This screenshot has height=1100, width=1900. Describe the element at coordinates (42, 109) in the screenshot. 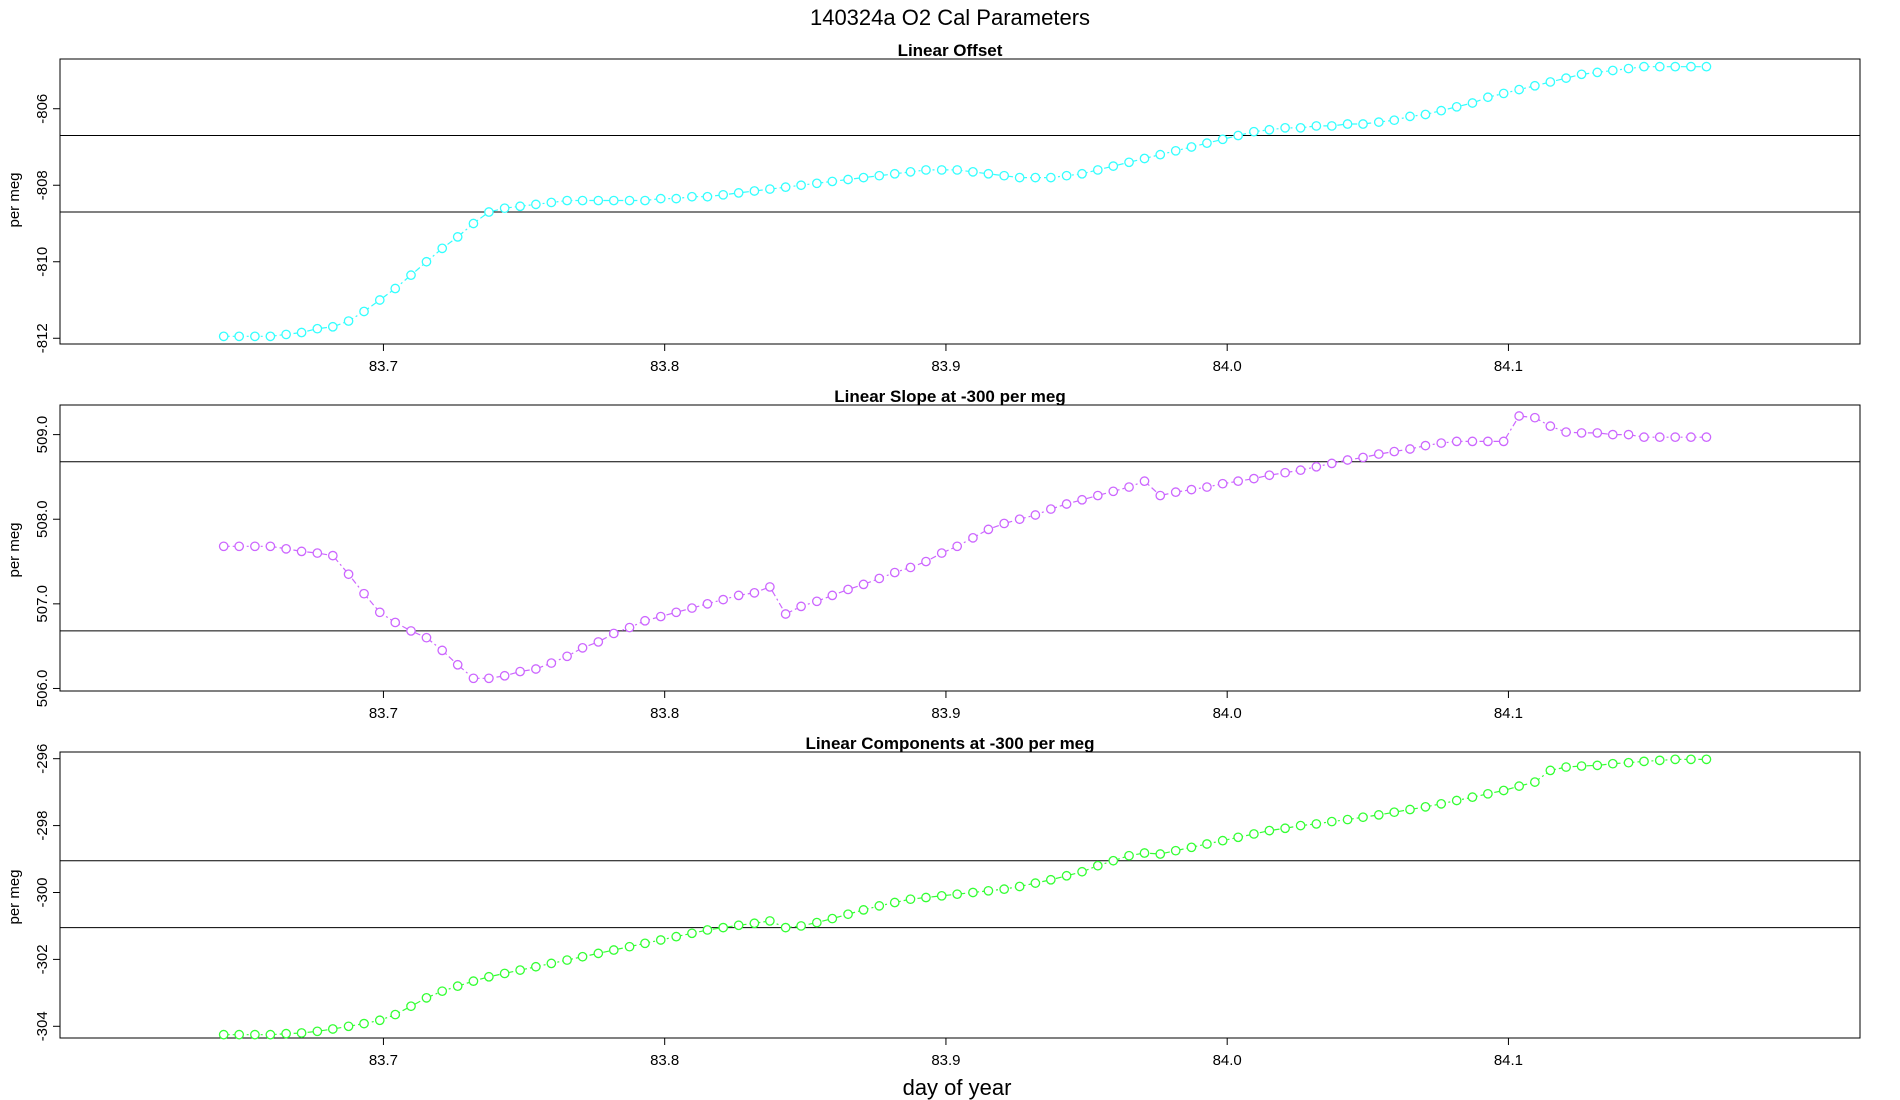

I see `y-tick-label: -806` at that location.